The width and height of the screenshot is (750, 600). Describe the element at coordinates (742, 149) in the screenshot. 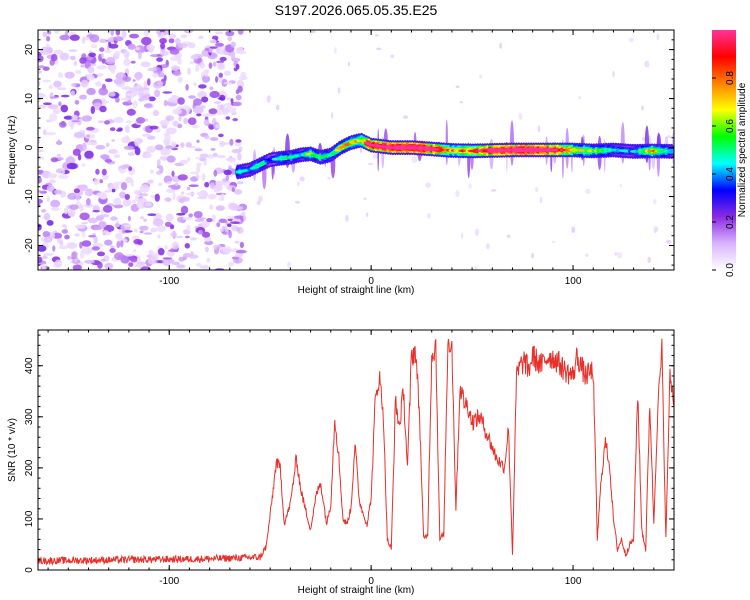

I see `colorbar-label: Normalized spectral amplitude` at that location.